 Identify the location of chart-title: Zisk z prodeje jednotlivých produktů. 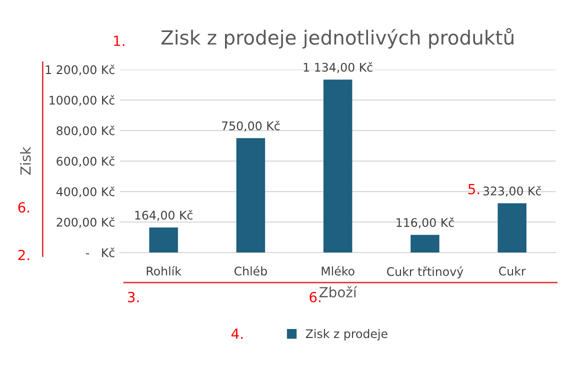
(337, 38).